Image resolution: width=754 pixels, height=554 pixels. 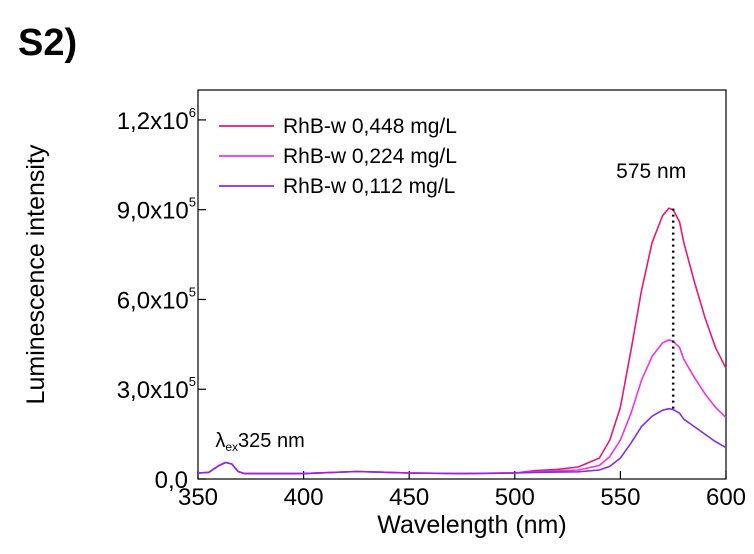 What do you see at coordinates (48, 43) in the screenshot?
I see `panel-label: S2)` at bounding box center [48, 43].